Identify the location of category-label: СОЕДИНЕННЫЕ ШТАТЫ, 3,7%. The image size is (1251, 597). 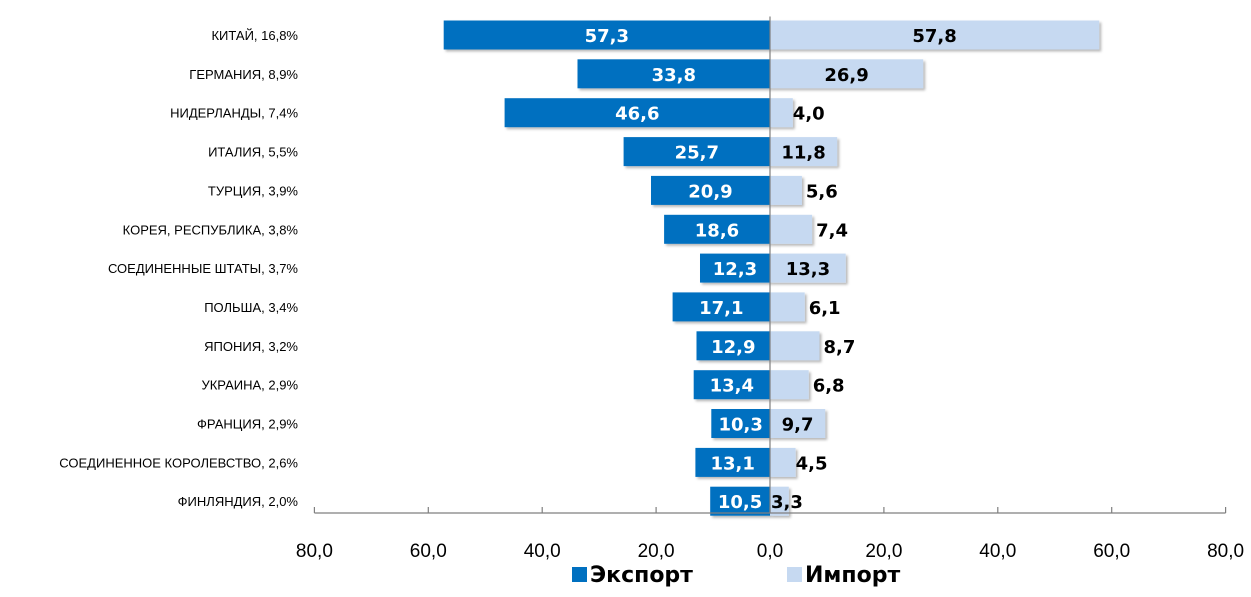
(203, 268).